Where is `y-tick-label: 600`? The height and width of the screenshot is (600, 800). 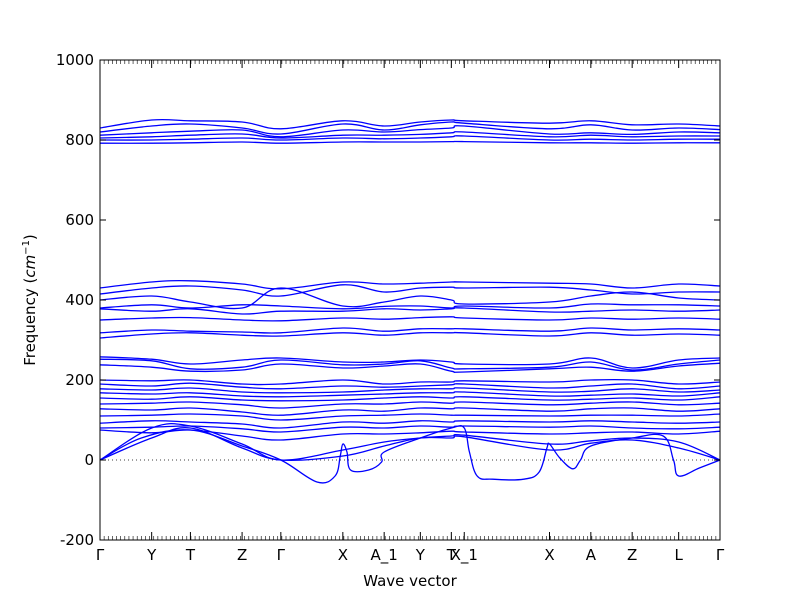 y-tick-label: 600 is located at coordinates (79, 220).